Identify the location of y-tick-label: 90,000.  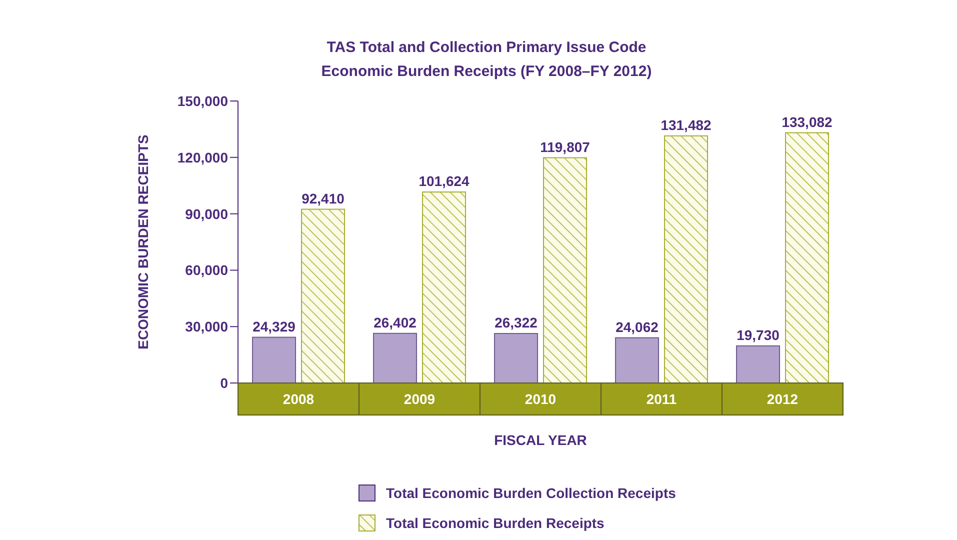
(206, 214).